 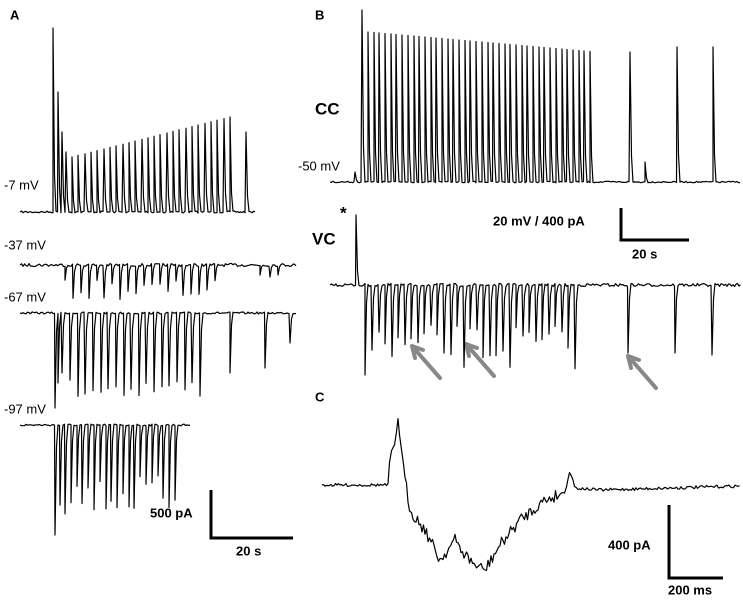 What do you see at coordinates (171, 512) in the screenshot?
I see `scale-label: 500 pA` at bounding box center [171, 512].